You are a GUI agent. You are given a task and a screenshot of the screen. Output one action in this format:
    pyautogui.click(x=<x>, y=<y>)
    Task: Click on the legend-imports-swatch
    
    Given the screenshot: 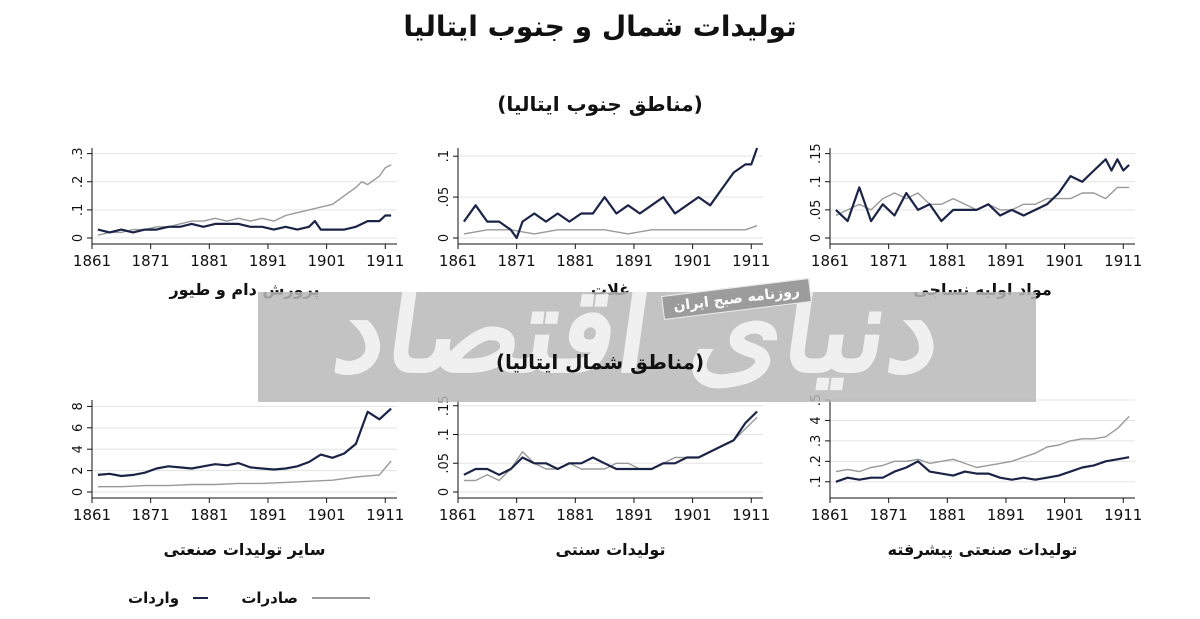 What is the action you would take?
    pyautogui.click(x=200, y=598)
    